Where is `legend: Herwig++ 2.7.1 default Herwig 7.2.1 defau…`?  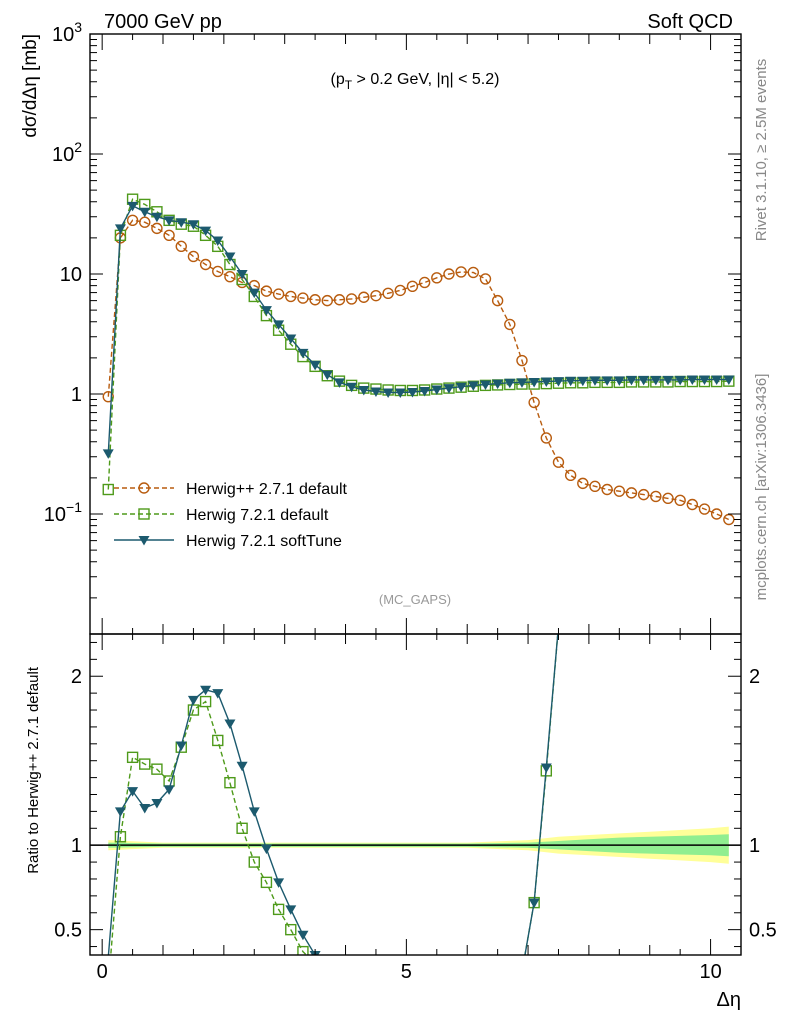
legend: Herwig++ 2.7.1 default Herwig 7.2.1 defau… is located at coordinates (231, 515).